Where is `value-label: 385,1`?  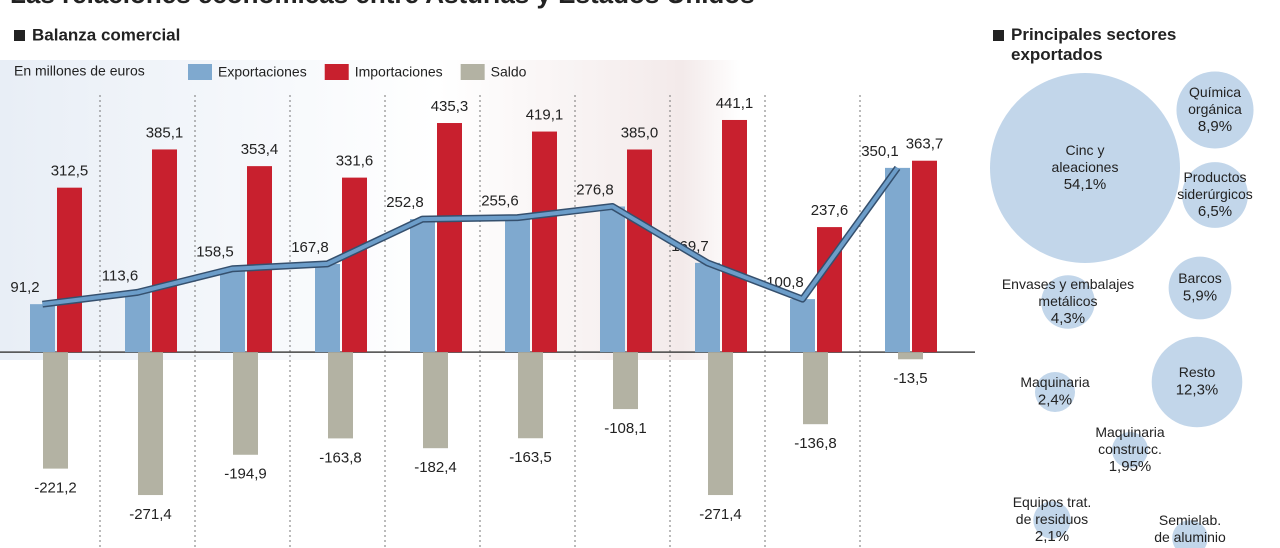
value-label: 385,1 is located at coordinates (165, 132).